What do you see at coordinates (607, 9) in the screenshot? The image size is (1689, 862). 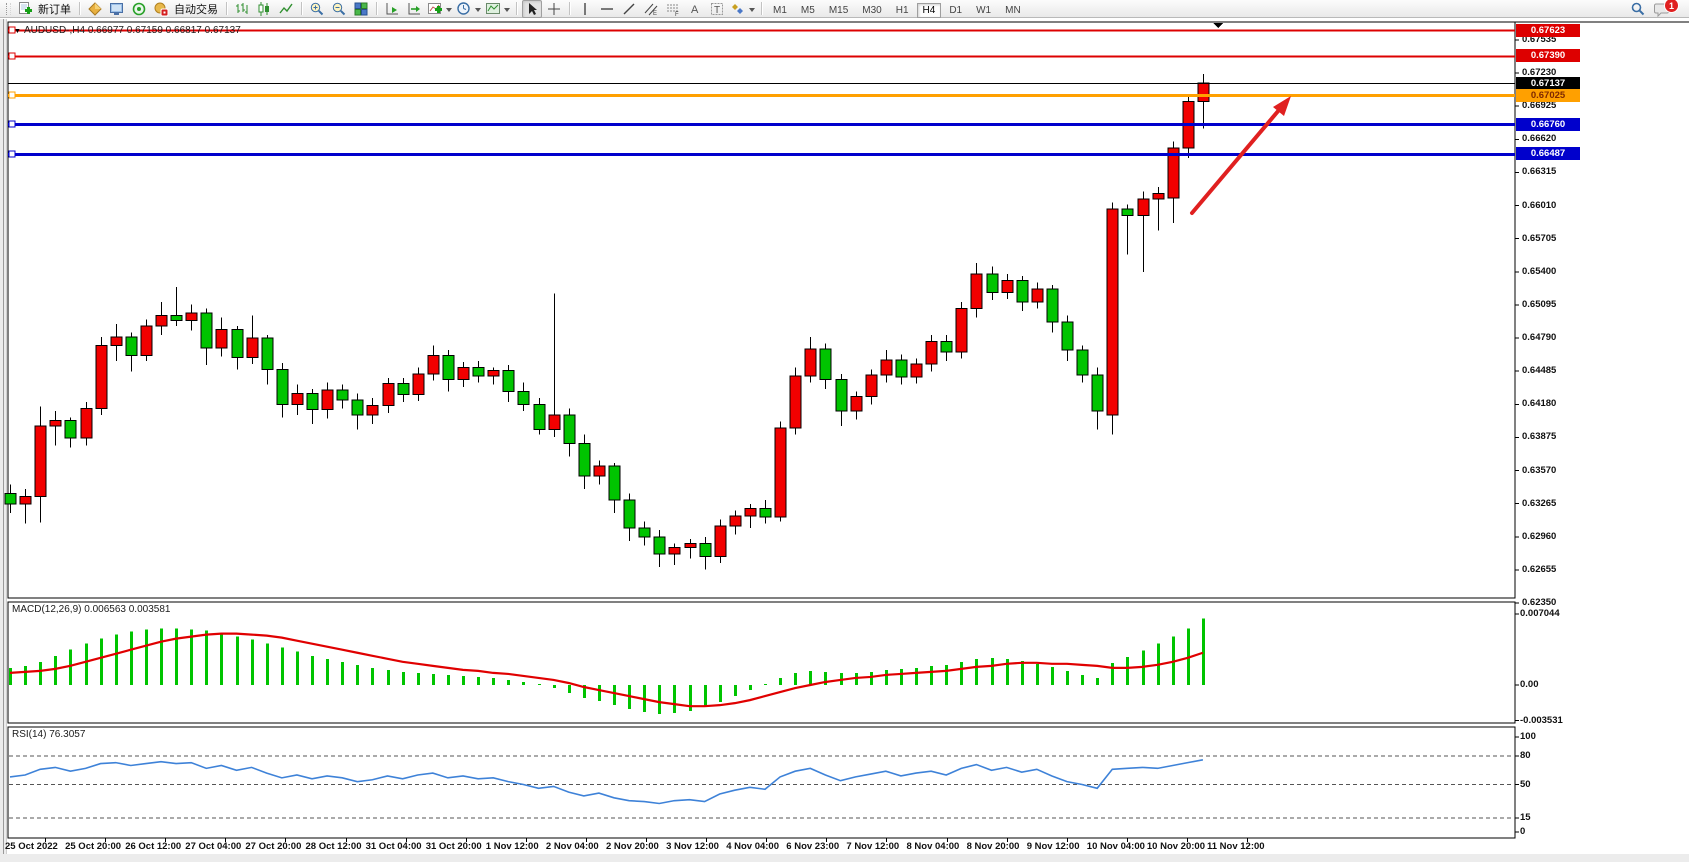 I see `horizontal-line-tool-button` at bounding box center [607, 9].